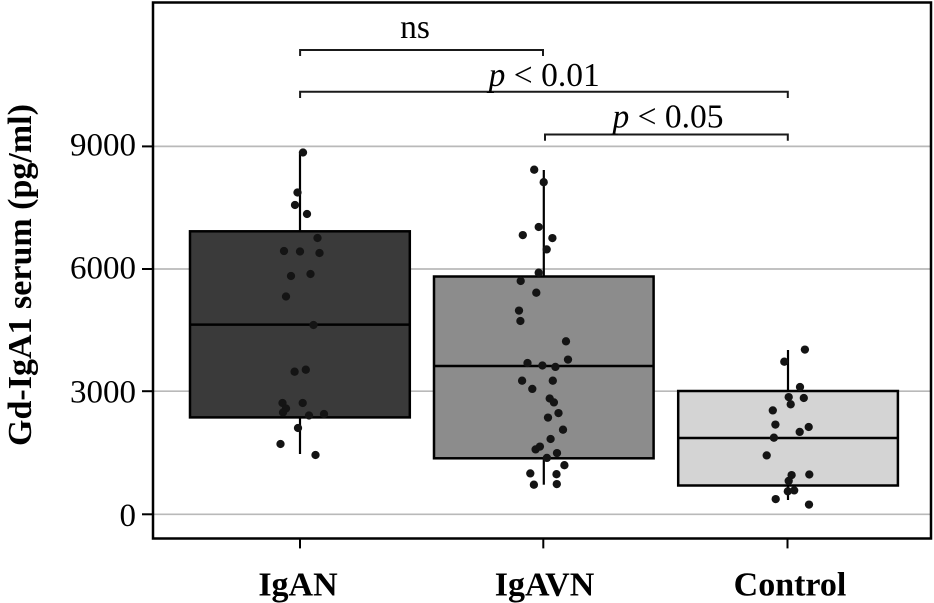 This screenshot has height=603, width=934. What do you see at coordinates (790, 585) in the screenshot?
I see `svg-text: Control` at bounding box center [790, 585].